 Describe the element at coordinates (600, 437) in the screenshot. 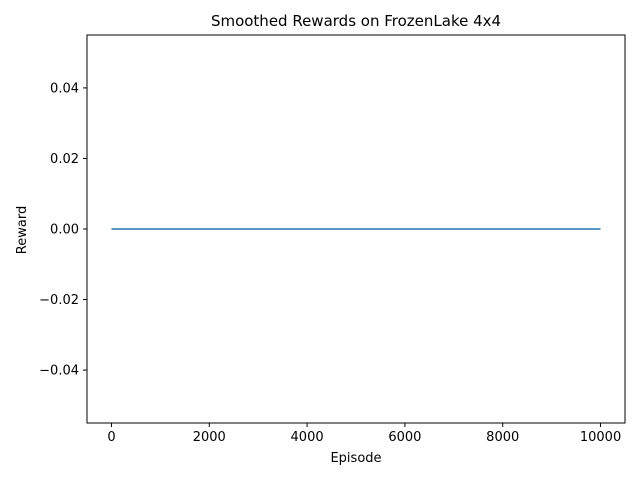

I see `x-tick-label: 10000` at that location.